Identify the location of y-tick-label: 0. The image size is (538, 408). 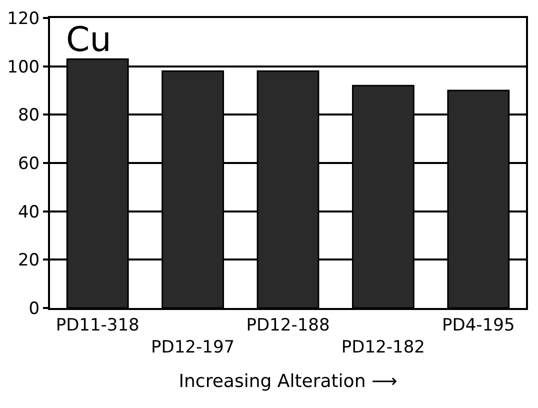
(34, 308).